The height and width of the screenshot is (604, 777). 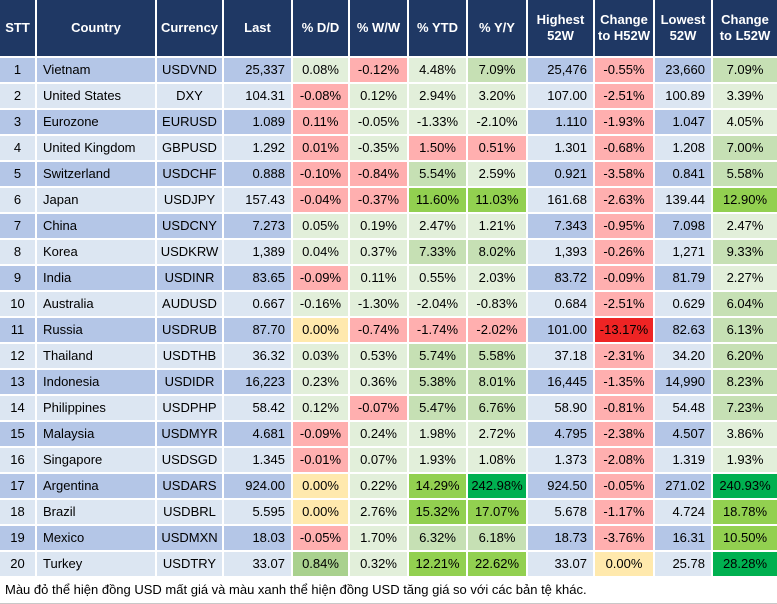 What do you see at coordinates (560, 174) in the screenshot?
I see `cell-h52: 0.921` at bounding box center [560, 174].